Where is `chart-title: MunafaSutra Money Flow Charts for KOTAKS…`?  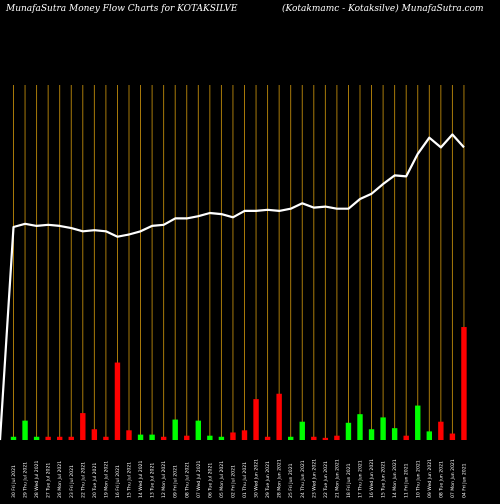 chart-title: MunafaSutra Money Flow Charts for KOTAKS… is located at coordinates (122, 9).